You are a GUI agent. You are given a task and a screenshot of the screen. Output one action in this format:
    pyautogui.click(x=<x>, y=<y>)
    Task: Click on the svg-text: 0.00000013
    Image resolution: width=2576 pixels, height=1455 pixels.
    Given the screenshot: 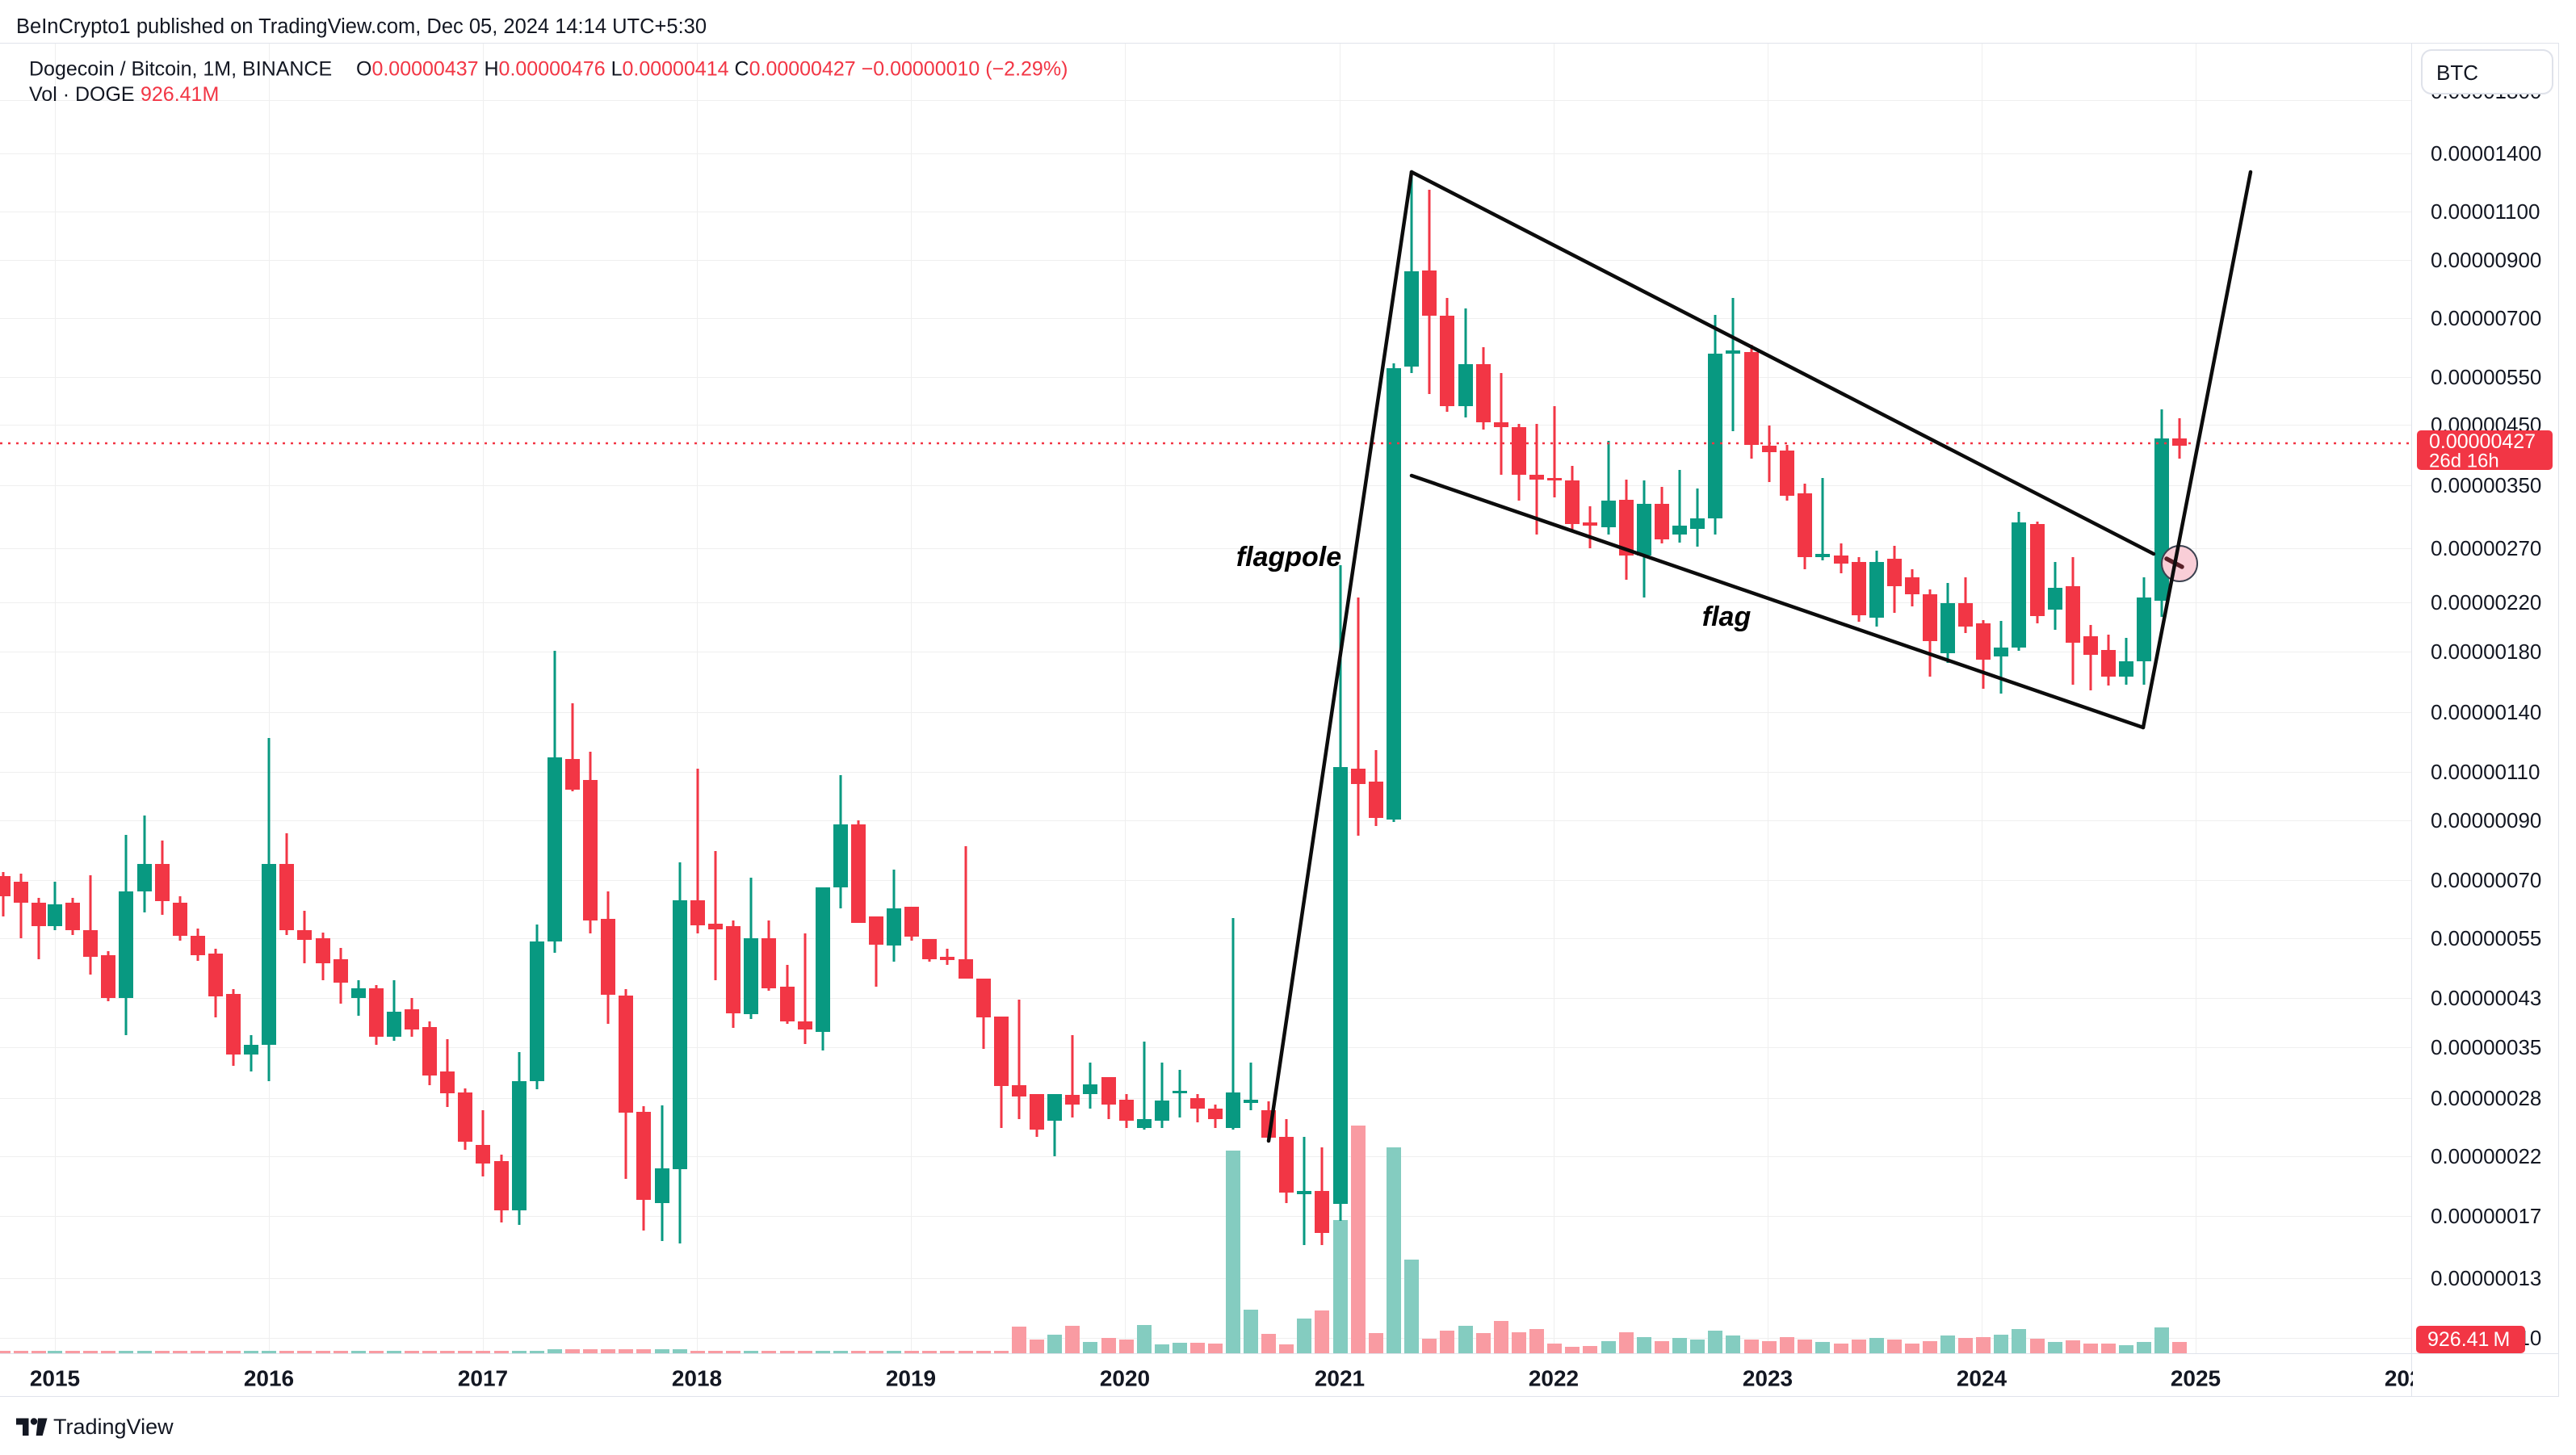 What is the action you would take?
    pyautogui.click(x=2486, y=1278)
    